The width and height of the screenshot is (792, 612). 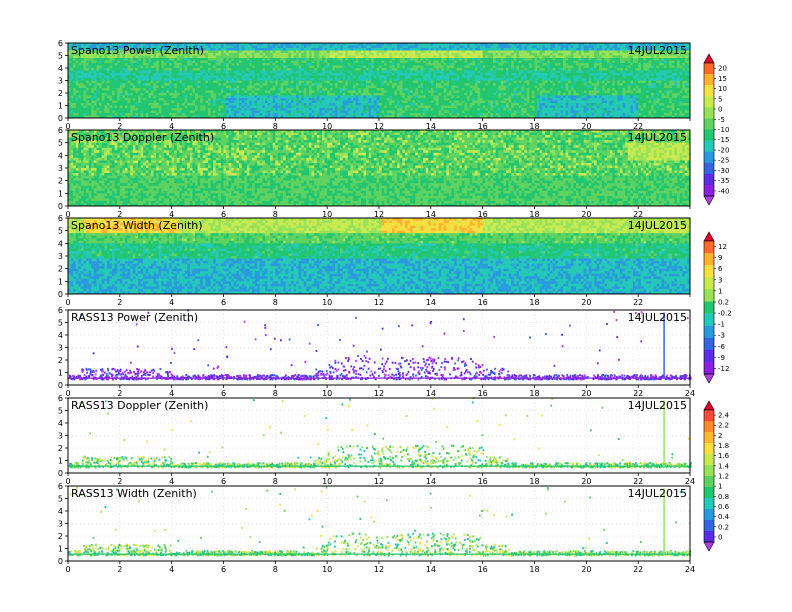 I want to click on y-tick-label: 4, so click(x=60, y=68).